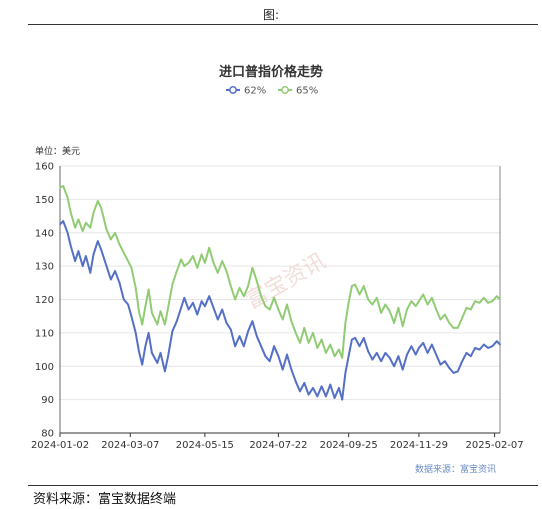 Image resolution: width=542 pixels, height=509 pixels. I want to click on y-tick-label: 150, so click(44, 200).